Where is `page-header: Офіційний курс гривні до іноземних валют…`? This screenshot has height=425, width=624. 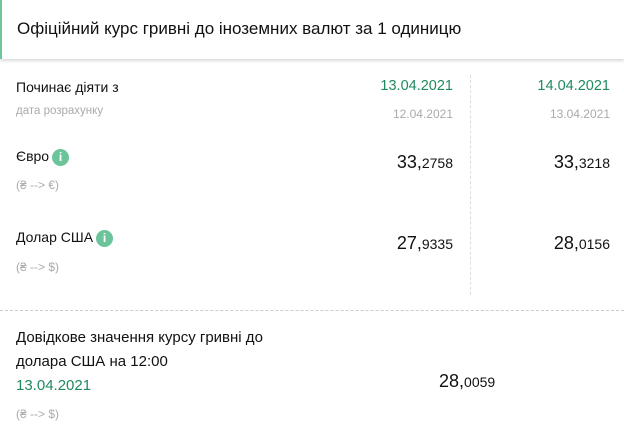
page-header: Офіційний курс гривні до іноземних валют… is located at coordinates (312, 29).